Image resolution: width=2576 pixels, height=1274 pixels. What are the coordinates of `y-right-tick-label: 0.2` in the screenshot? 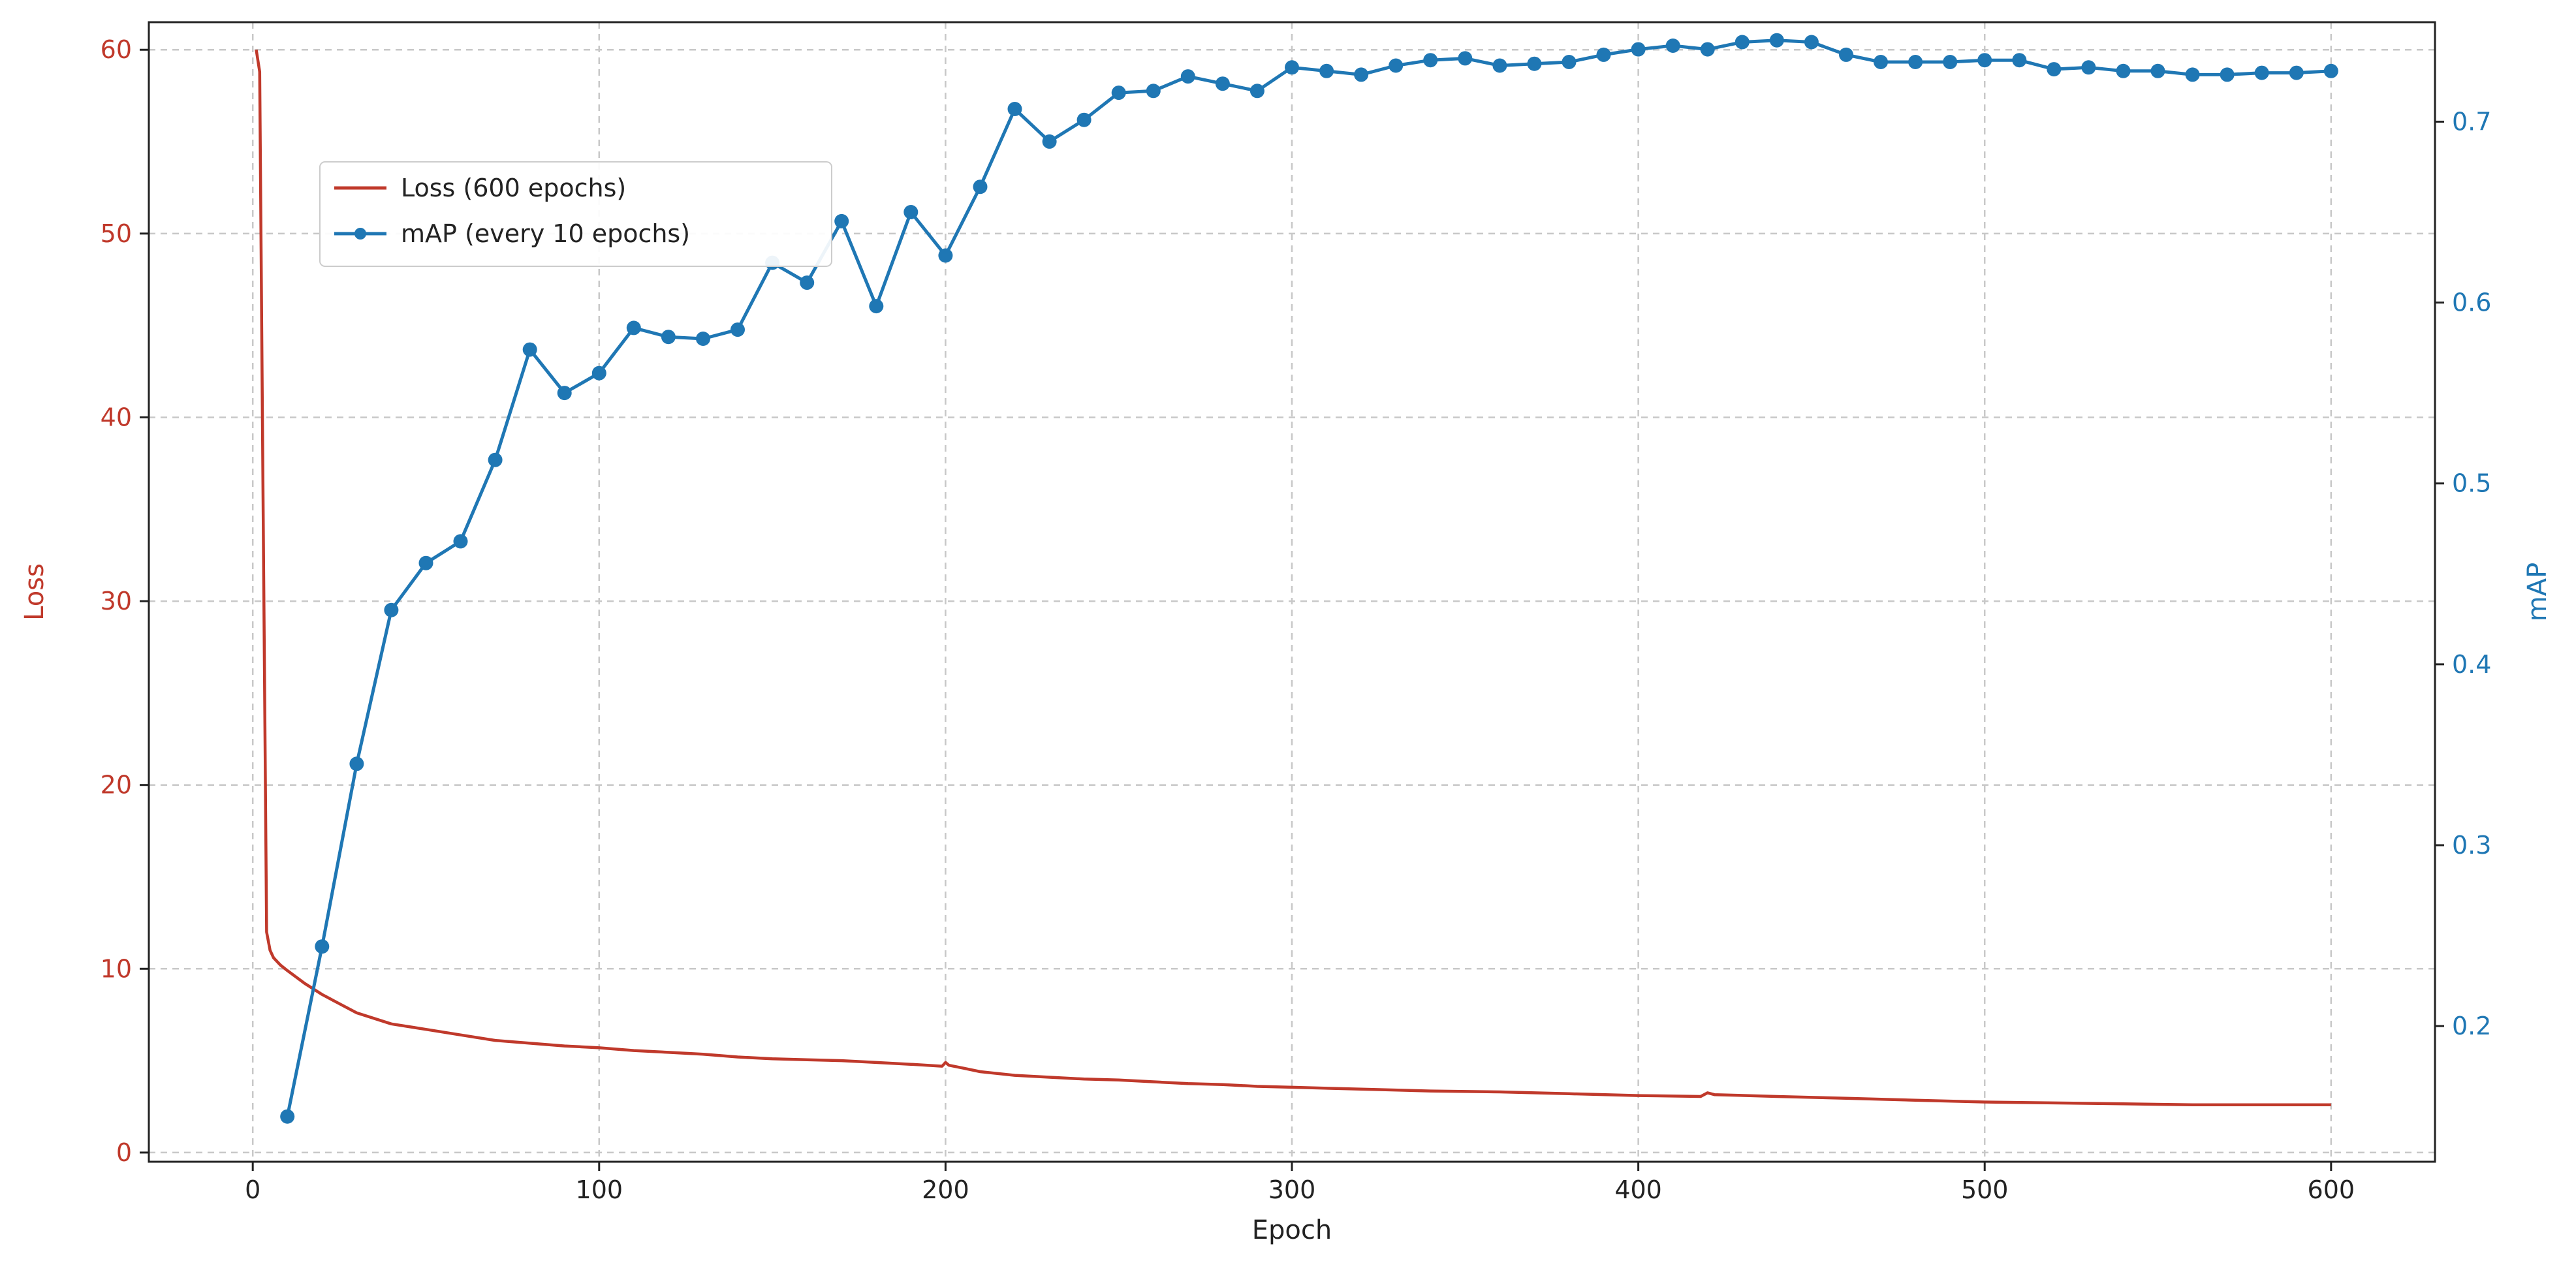 It's located at (2471, 1026).